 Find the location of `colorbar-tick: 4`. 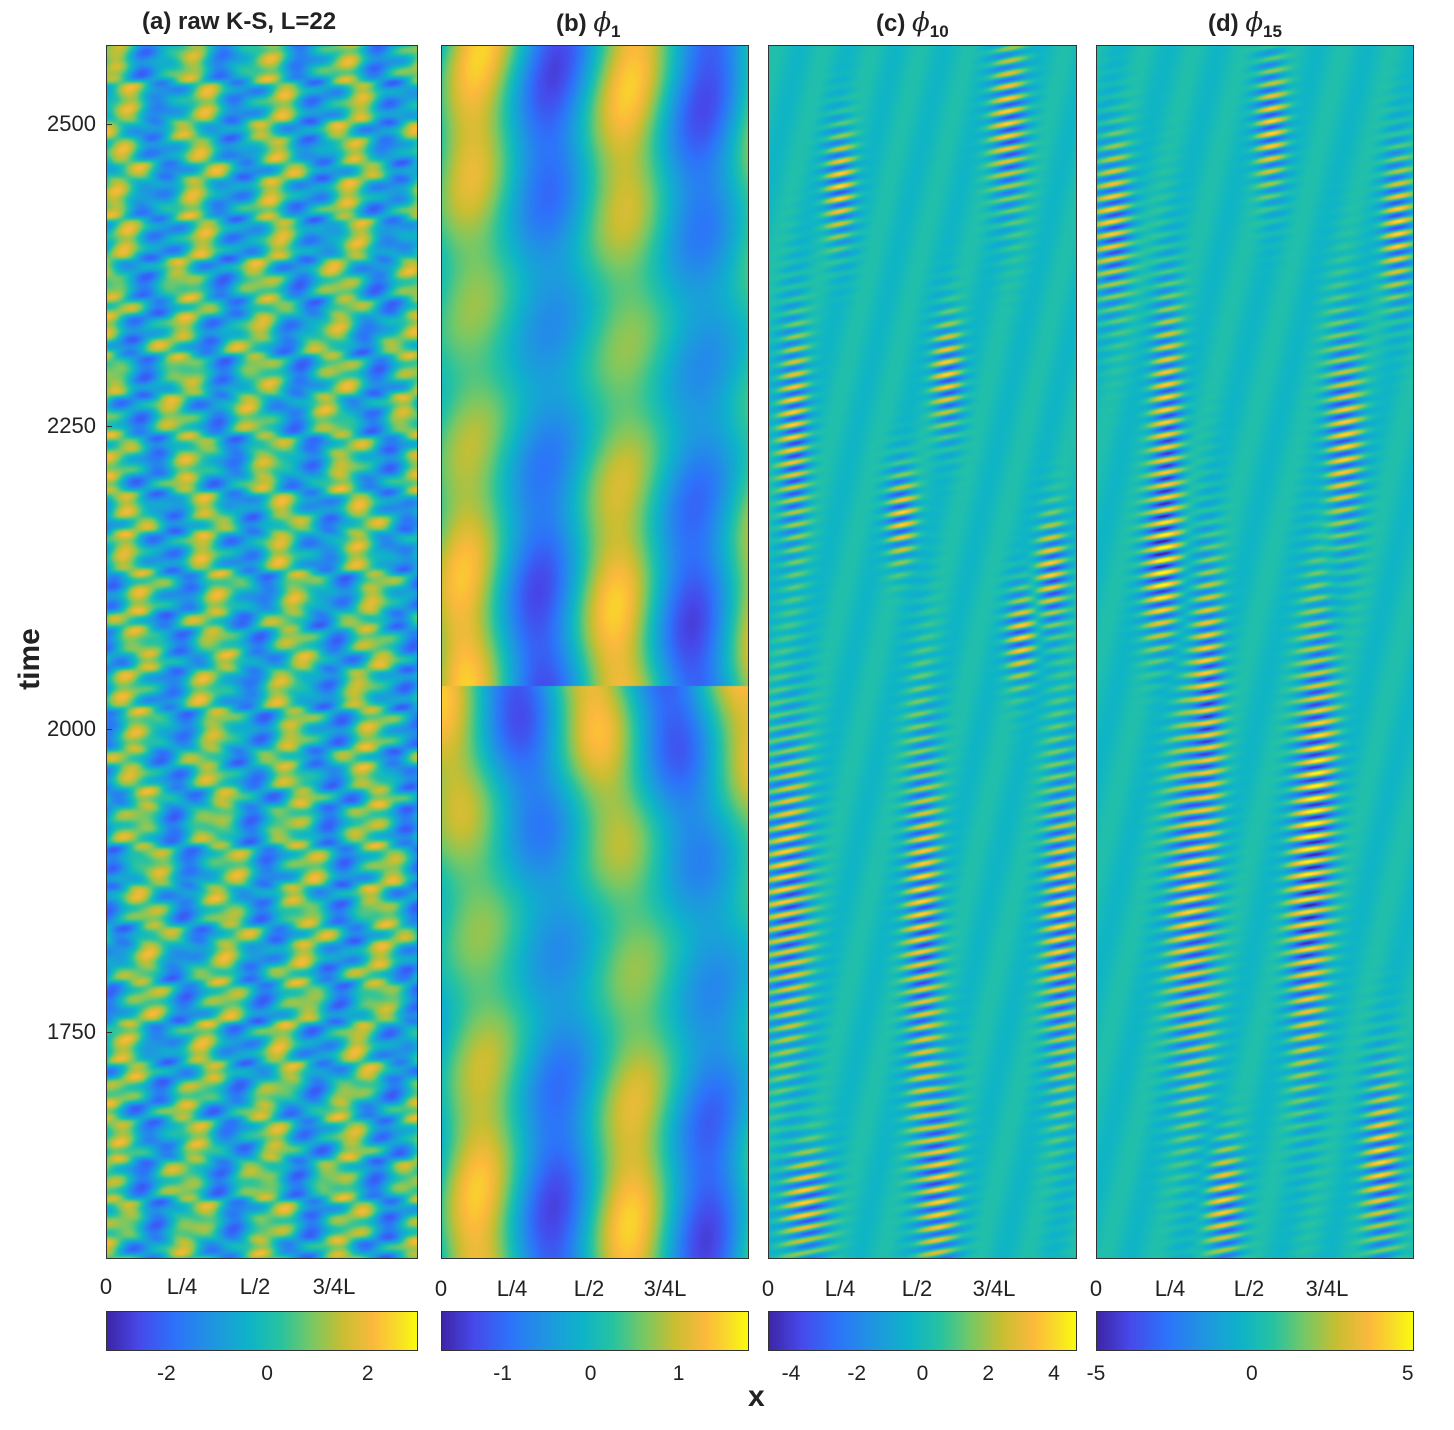

colorbar-tick: 4 is located at coordinates (1054, 1373).